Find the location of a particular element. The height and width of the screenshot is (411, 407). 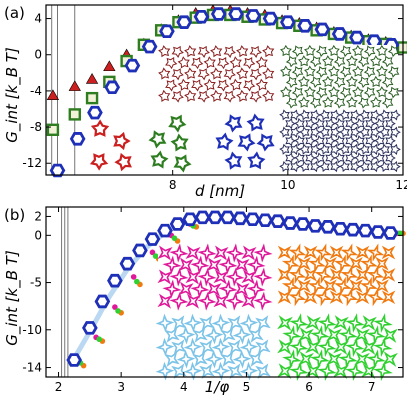

y-tick-label: 0 is located at coordinates (38, 235).